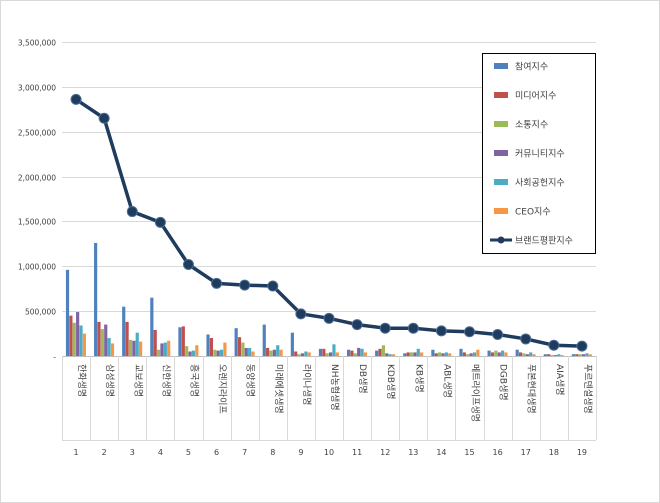 Image resolution: width=660 pixels, height=503 pixels. I want to click on x-rank-label: 13, so click(413, 452).